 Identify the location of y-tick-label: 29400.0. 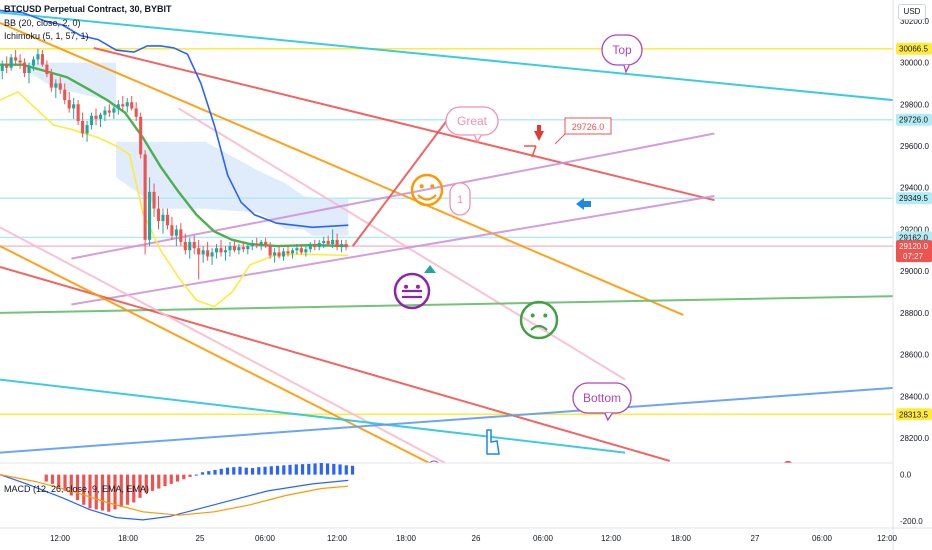
(914, 188).